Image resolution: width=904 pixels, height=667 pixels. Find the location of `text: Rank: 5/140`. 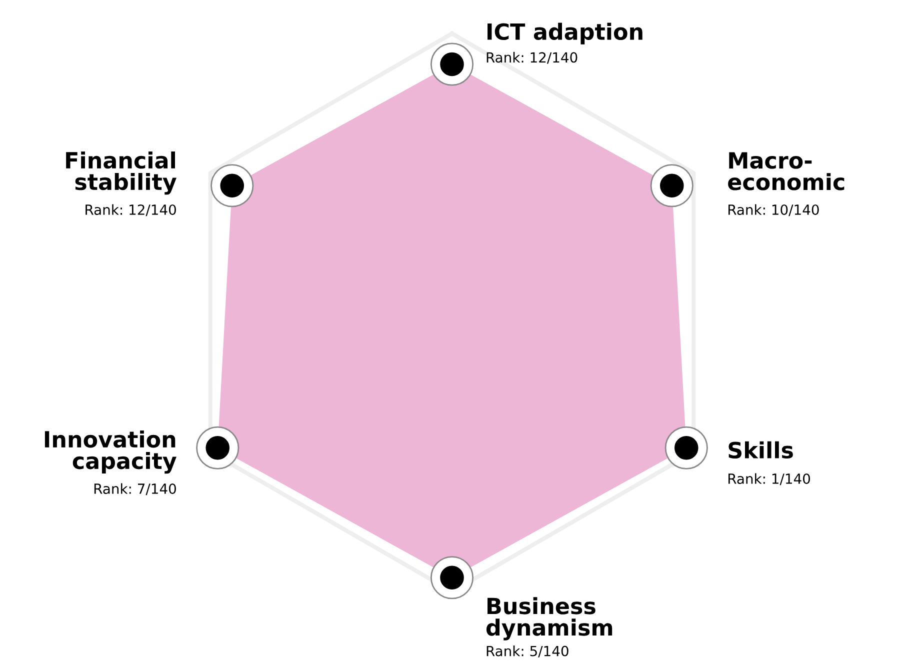

text: Rank: 5/140 is located at coordinates (527, 652).